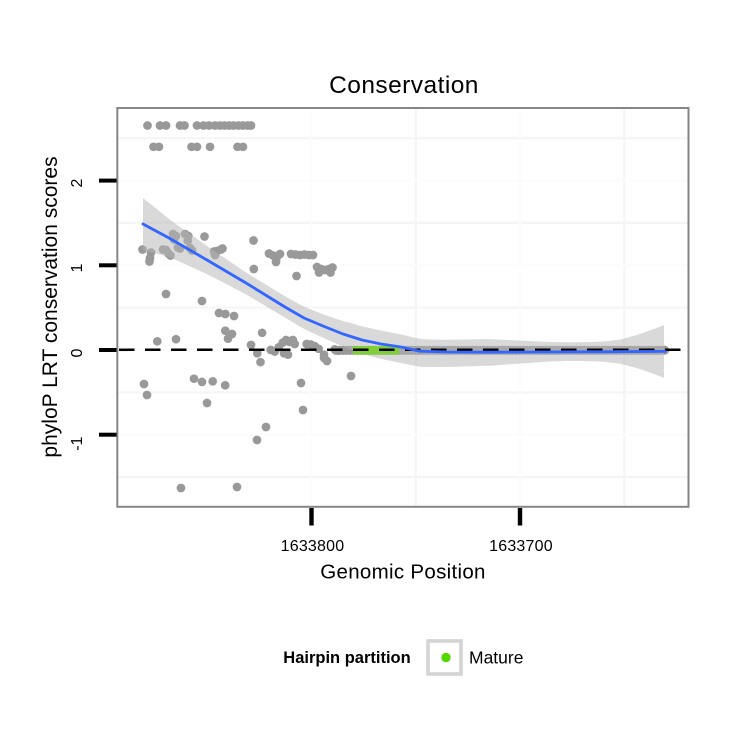 This screenshot has width=750, height=750. What do you see at coordinates (402, 572) in the screenshot?
I see `svg-text: Genomic Position` at bounding box center [402, 572].